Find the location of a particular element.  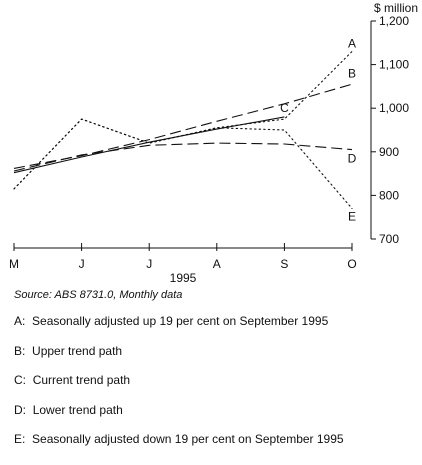

y-tick-label: 900 is located at coordinates (389, 152).